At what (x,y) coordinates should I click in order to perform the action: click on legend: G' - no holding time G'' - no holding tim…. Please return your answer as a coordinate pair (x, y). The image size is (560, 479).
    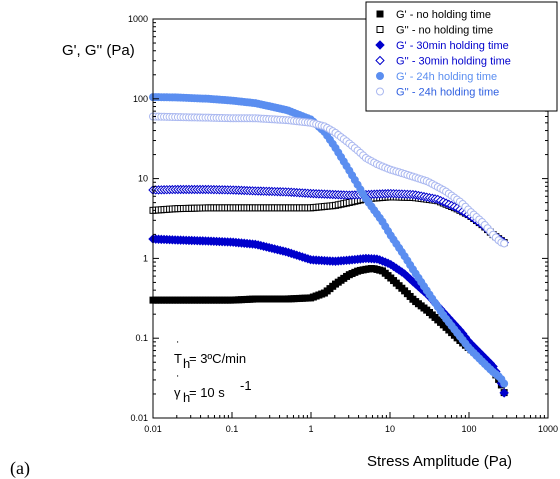
    Looking at the image, I should click on (461, 56).